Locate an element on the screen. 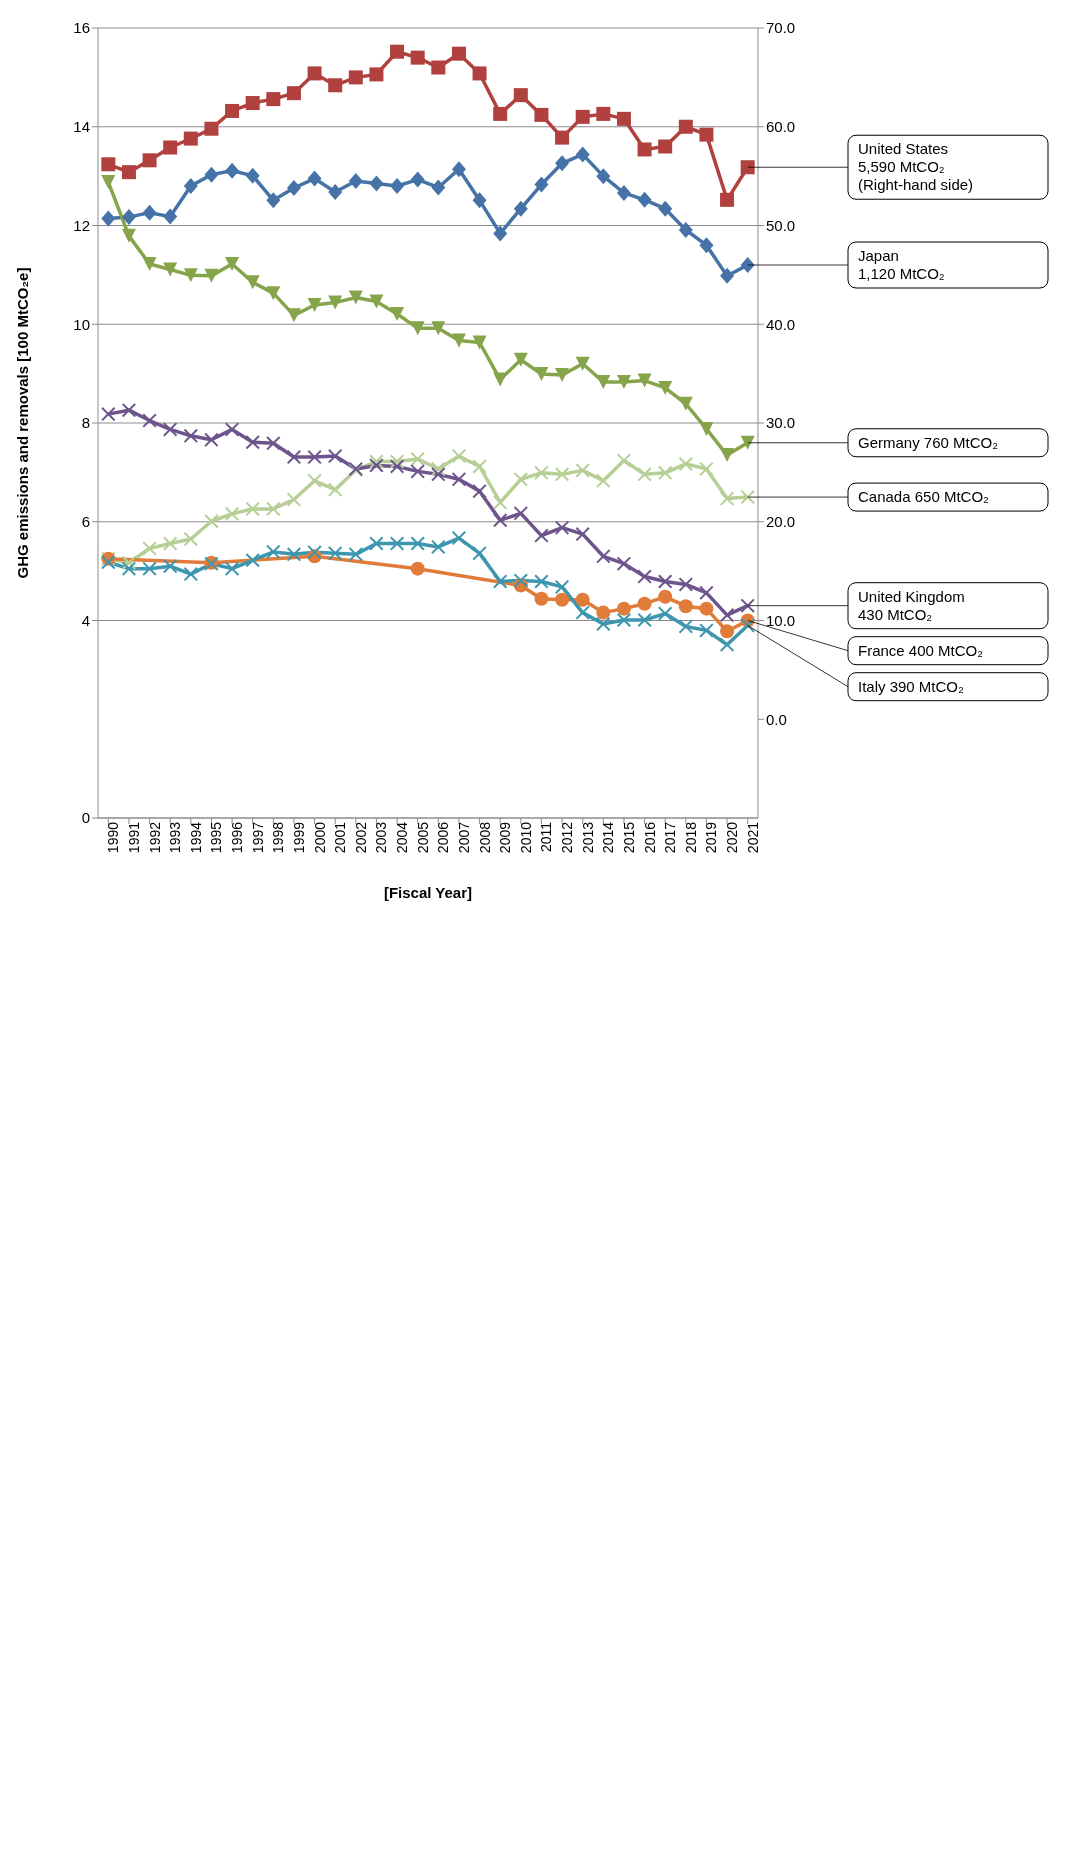 This screenshot has height=1854, width=1087. x-tick-label: 1990 is located at coordinates (113, 837).